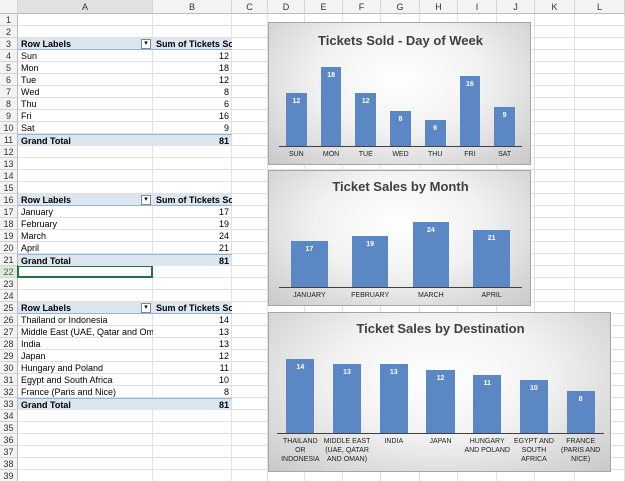  Describe the element at coordinates (9, 368) in the screenshot. I see `row-header: 30` at that location.